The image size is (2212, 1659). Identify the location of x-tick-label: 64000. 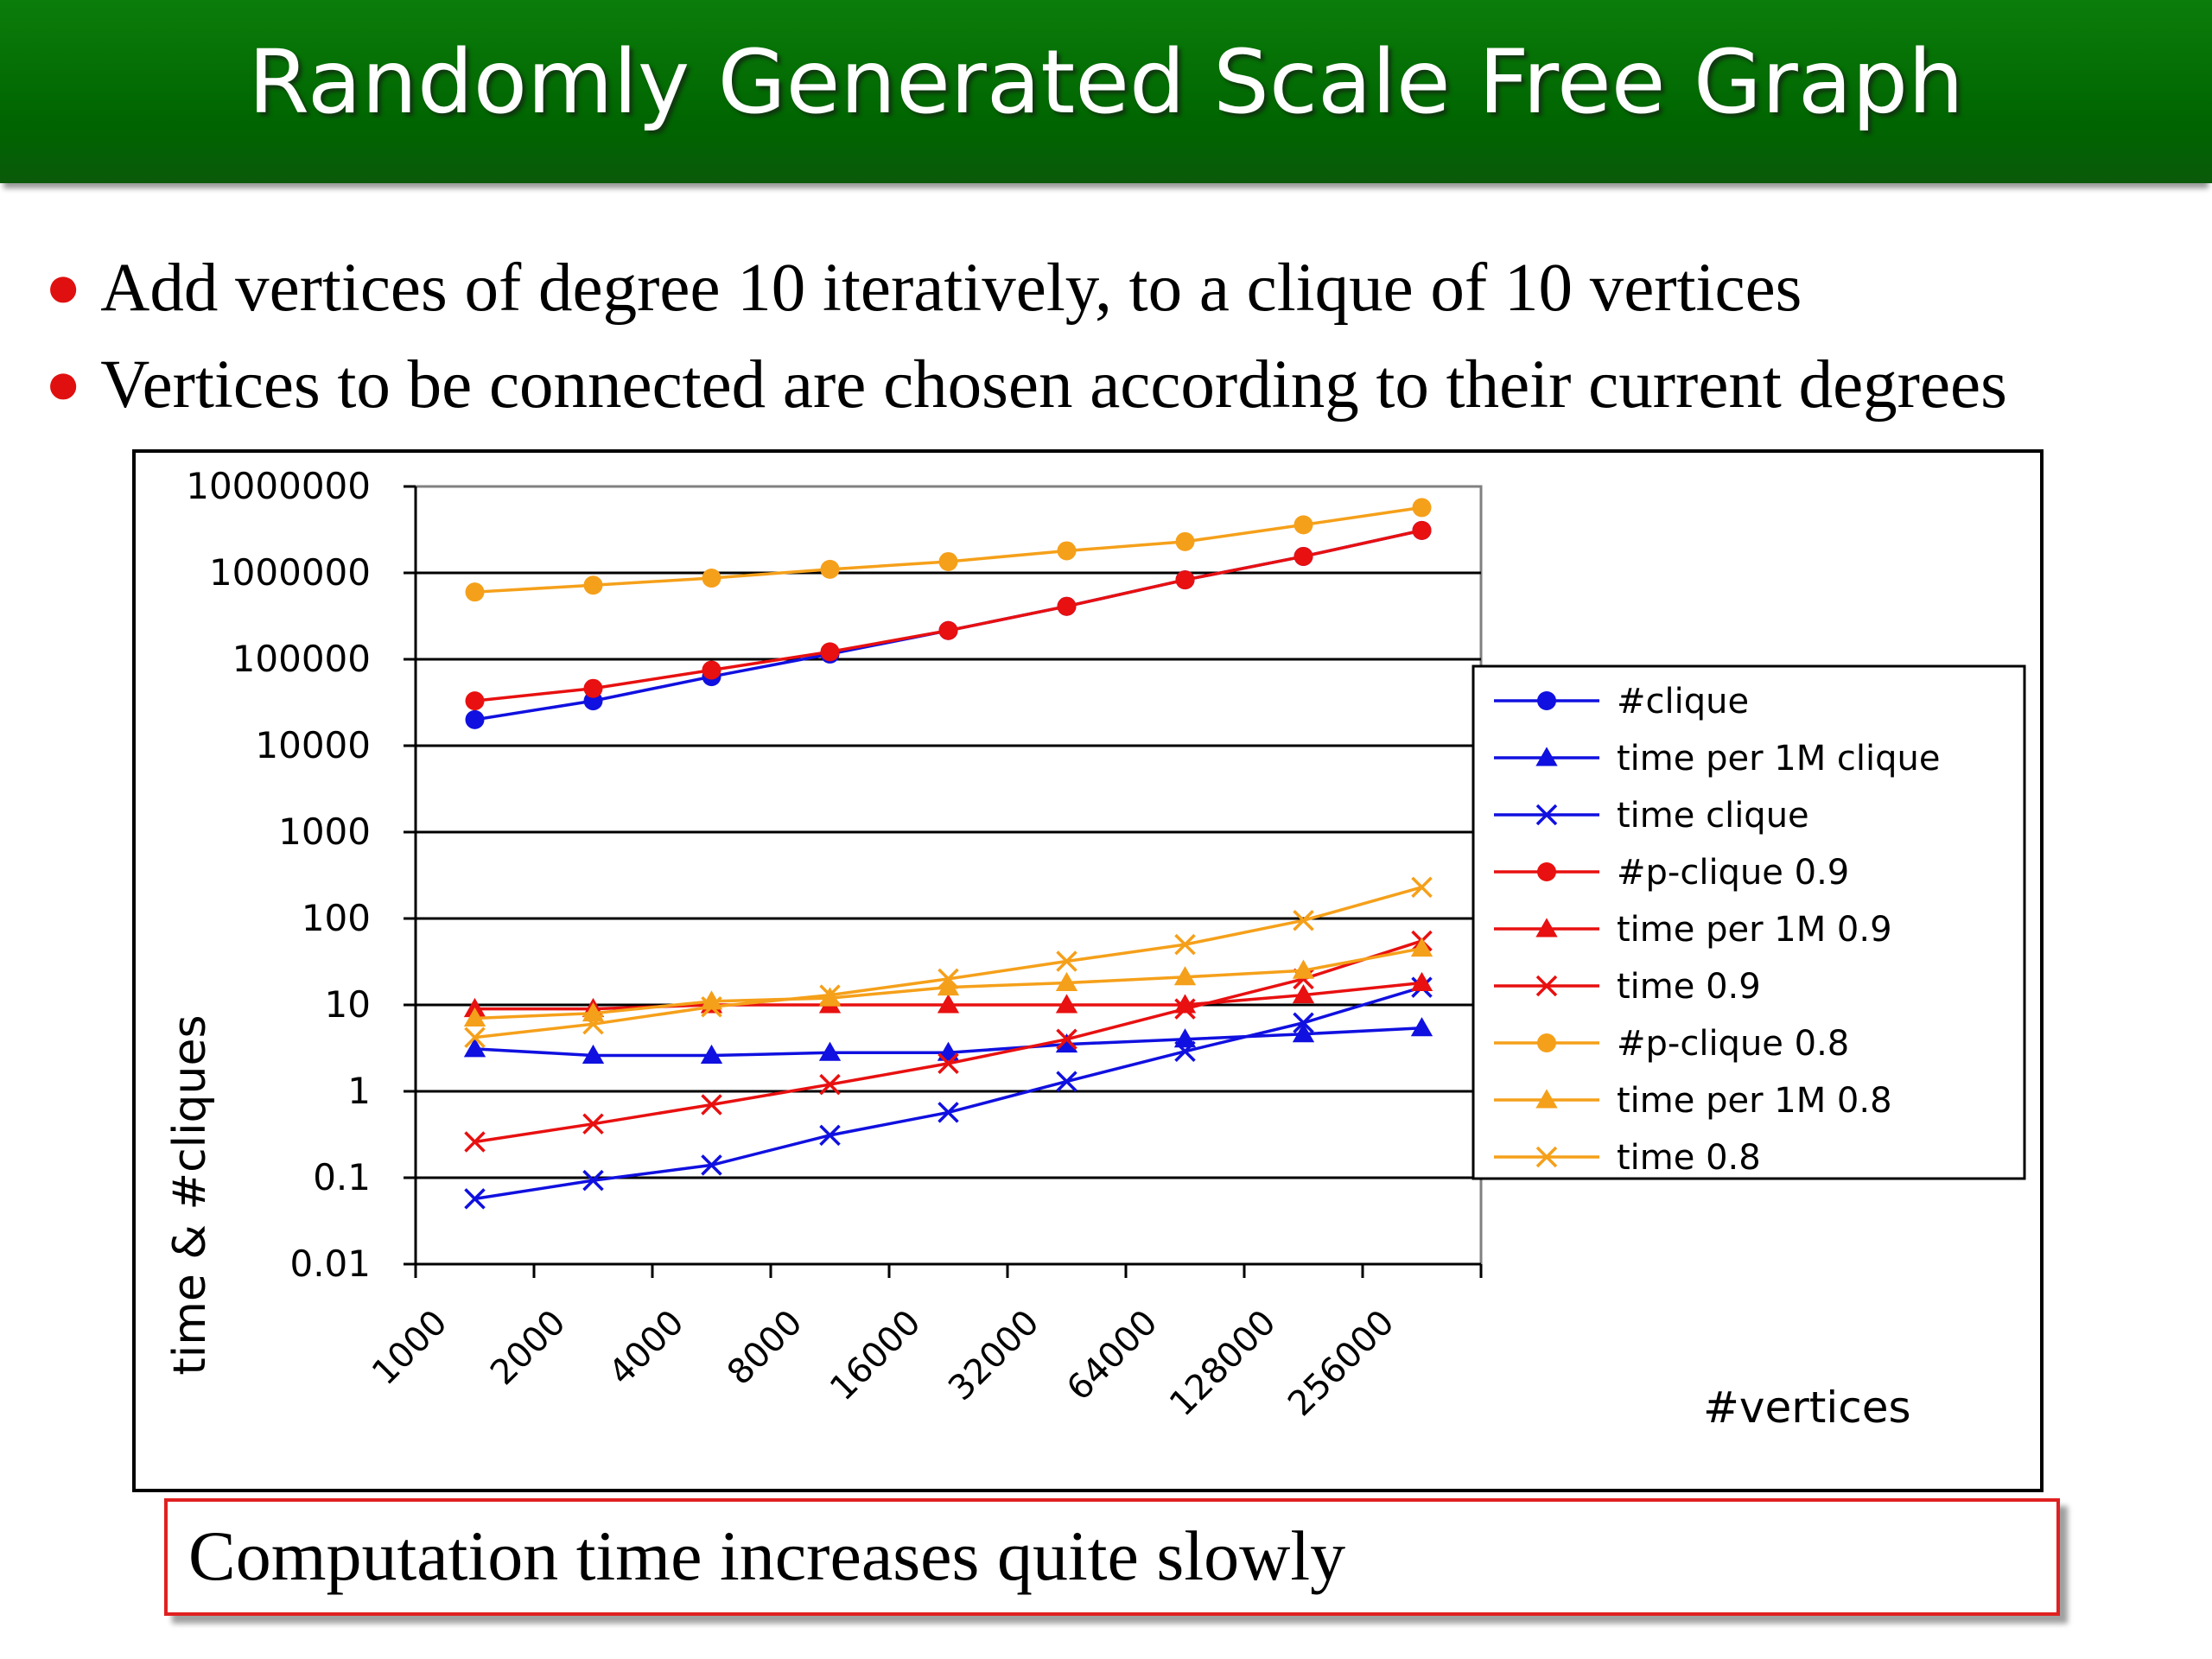
(1112, 1356).